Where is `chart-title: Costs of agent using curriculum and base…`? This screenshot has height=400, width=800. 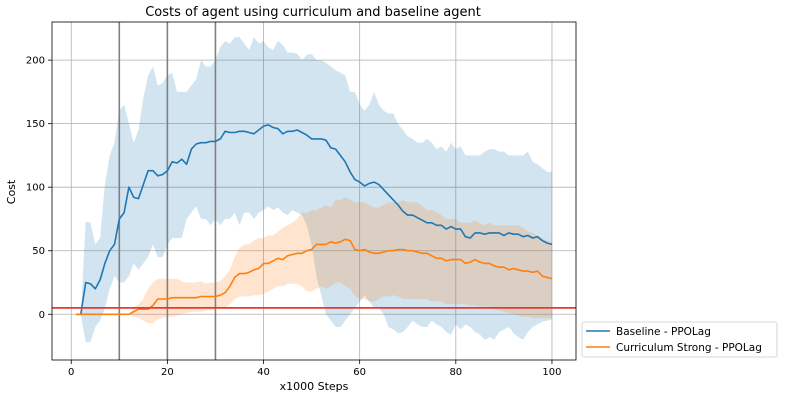 chart-title: Costs of agent using curriculum and base… is located at coordinates (313, 12).